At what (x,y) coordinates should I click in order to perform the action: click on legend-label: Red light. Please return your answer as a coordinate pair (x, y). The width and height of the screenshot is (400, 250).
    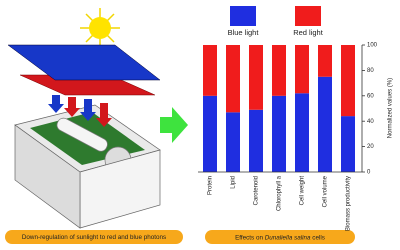
    Looking at the image, I should click on (308, 32).